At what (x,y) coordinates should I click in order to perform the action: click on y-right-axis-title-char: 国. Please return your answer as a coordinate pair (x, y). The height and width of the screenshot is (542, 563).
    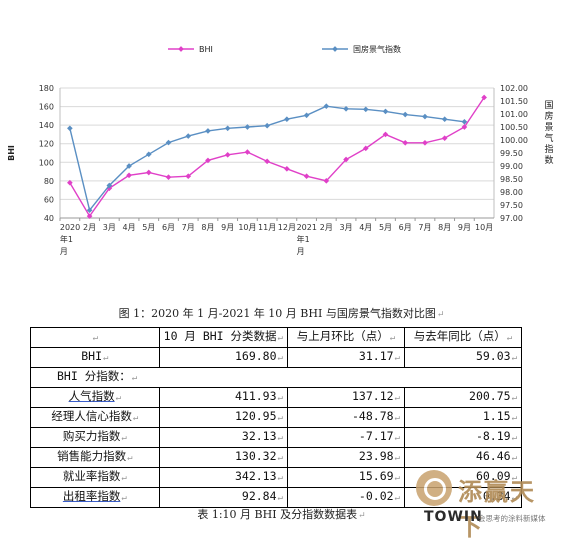
    Looking at the image, I should click on (548, 105).